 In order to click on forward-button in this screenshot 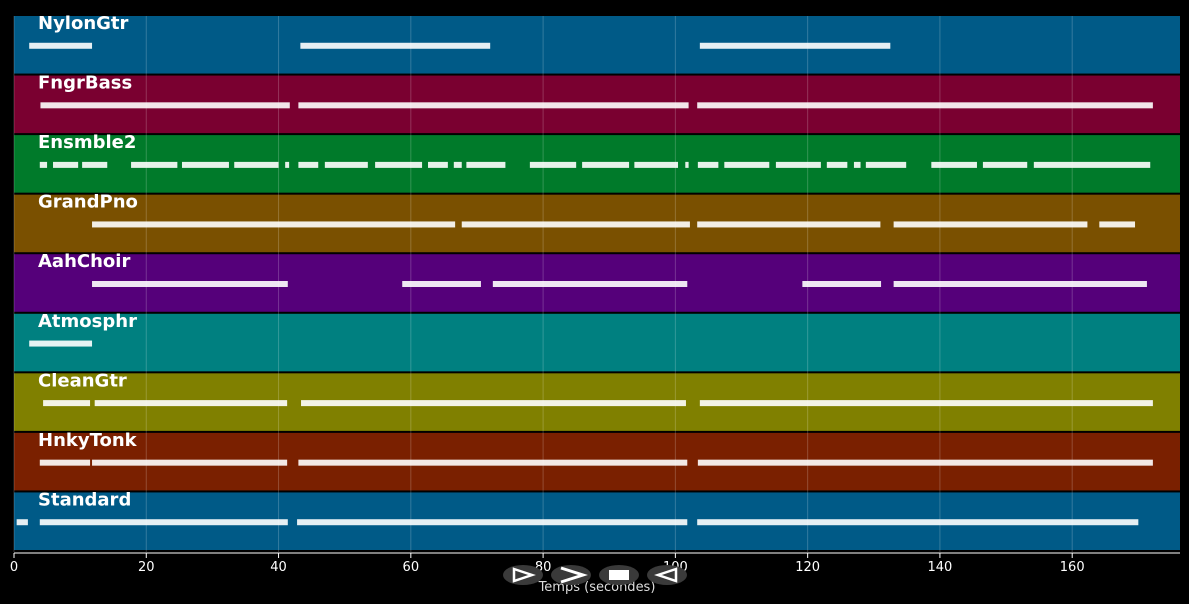, I will do `click(571, 575)`.